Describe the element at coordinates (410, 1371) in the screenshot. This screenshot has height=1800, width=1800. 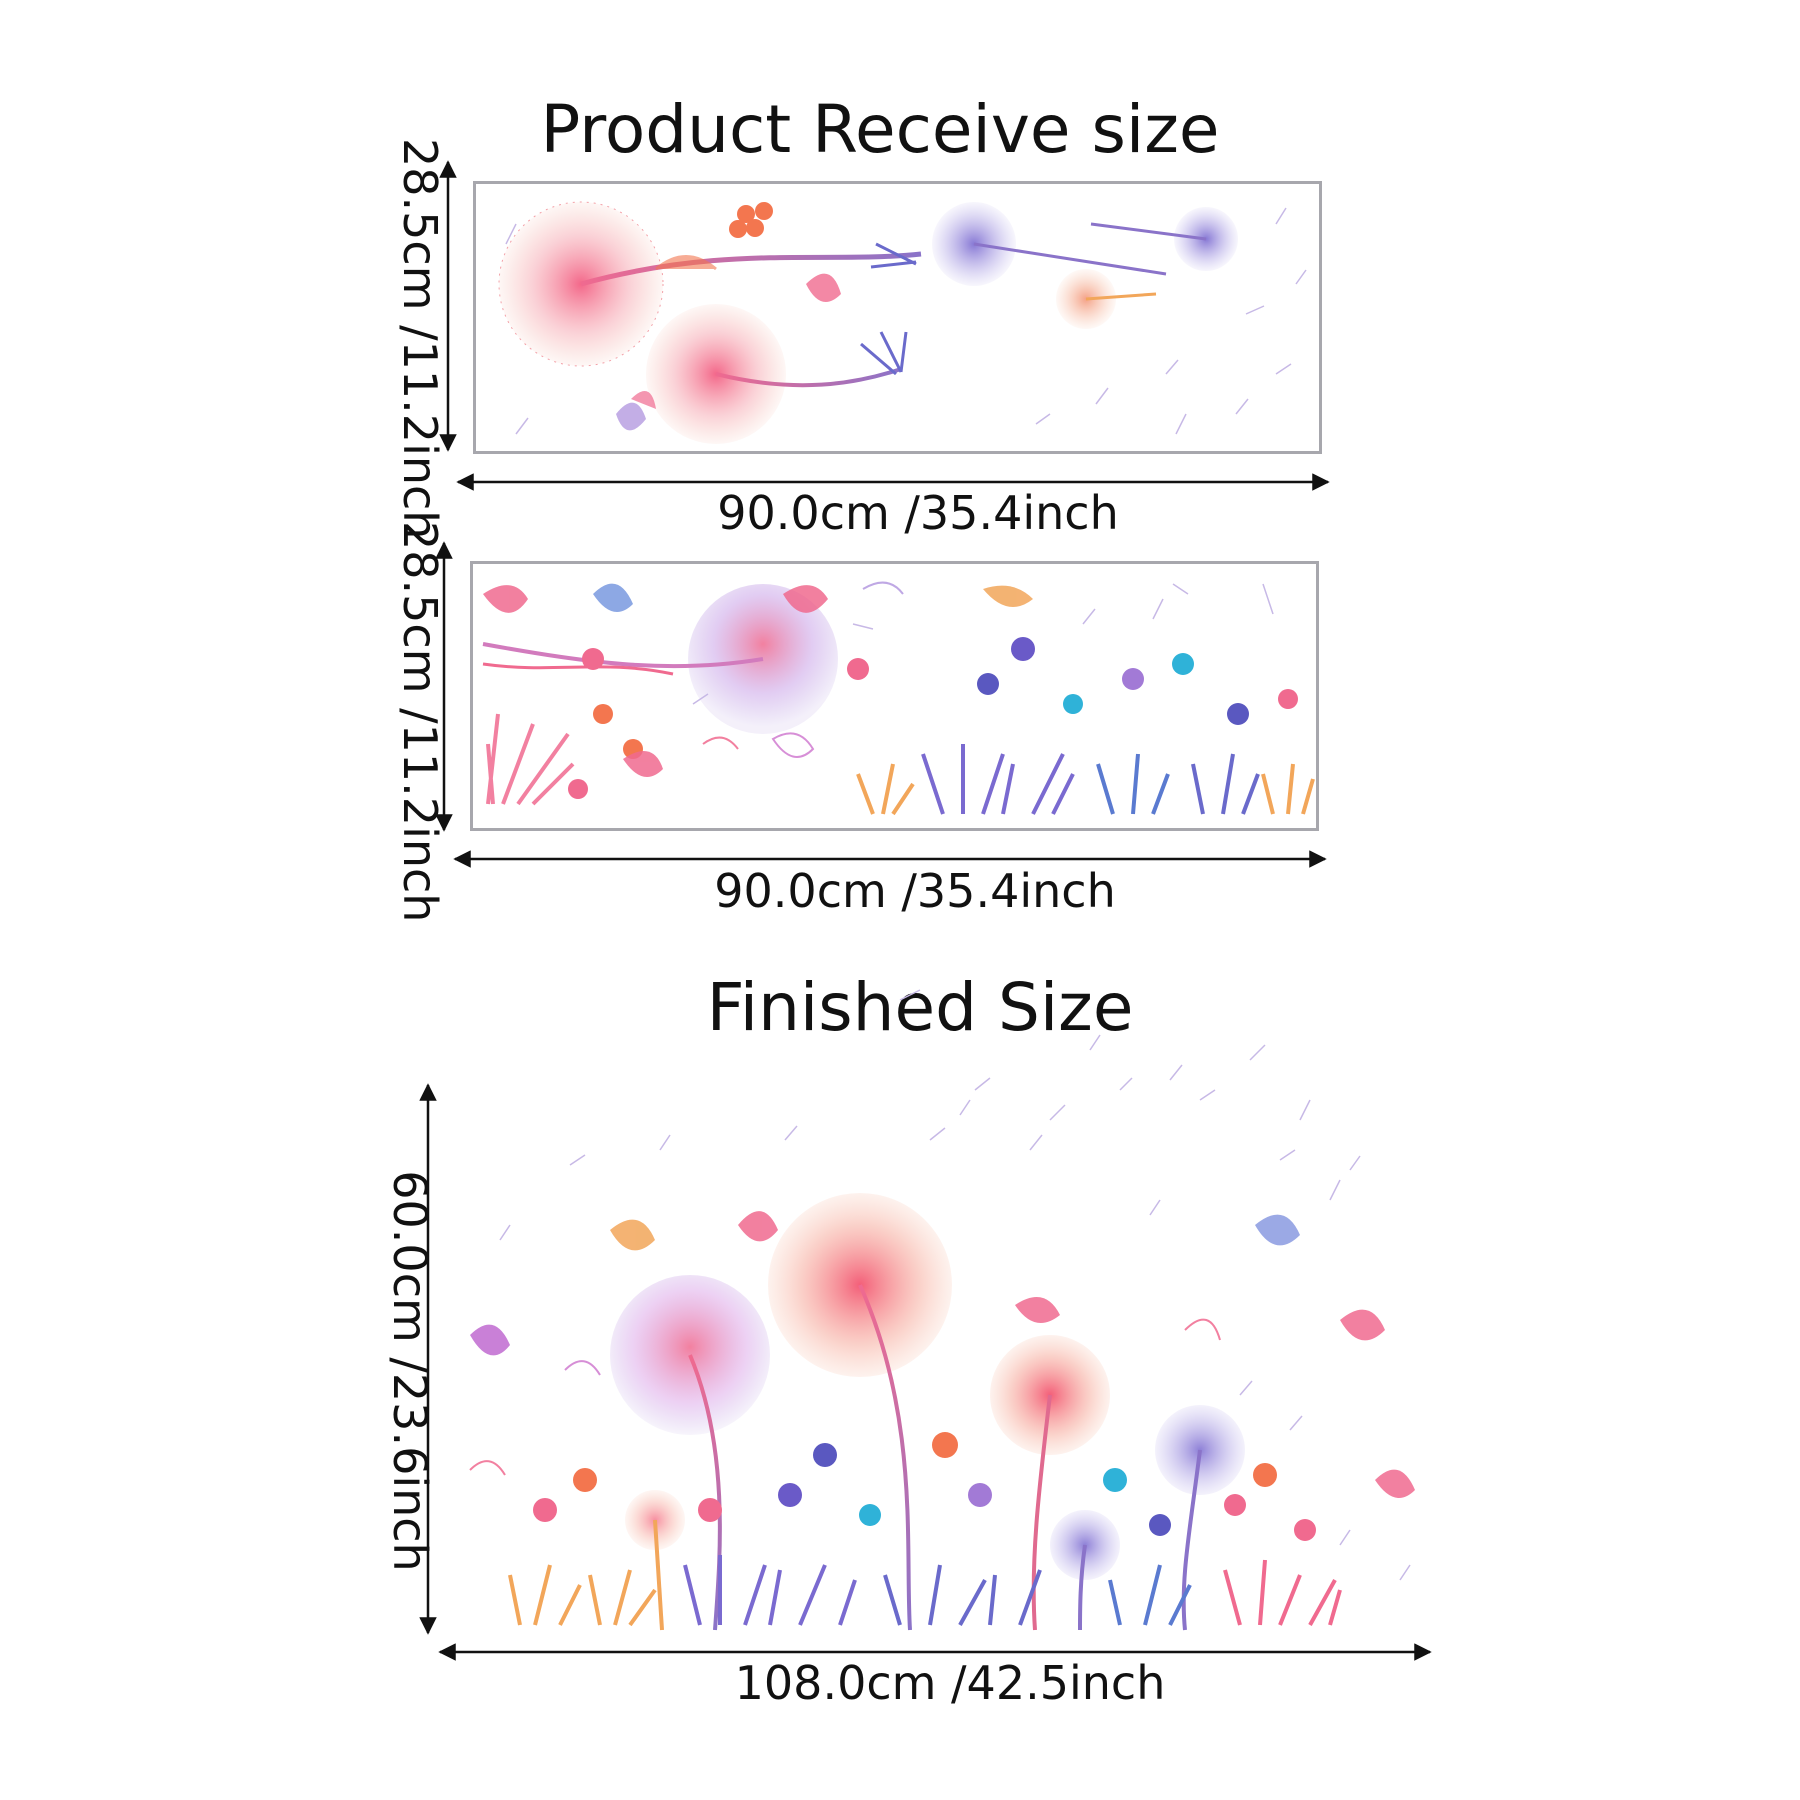
I see `finished-height-label: 60.0cm /23.6inch` at that location.